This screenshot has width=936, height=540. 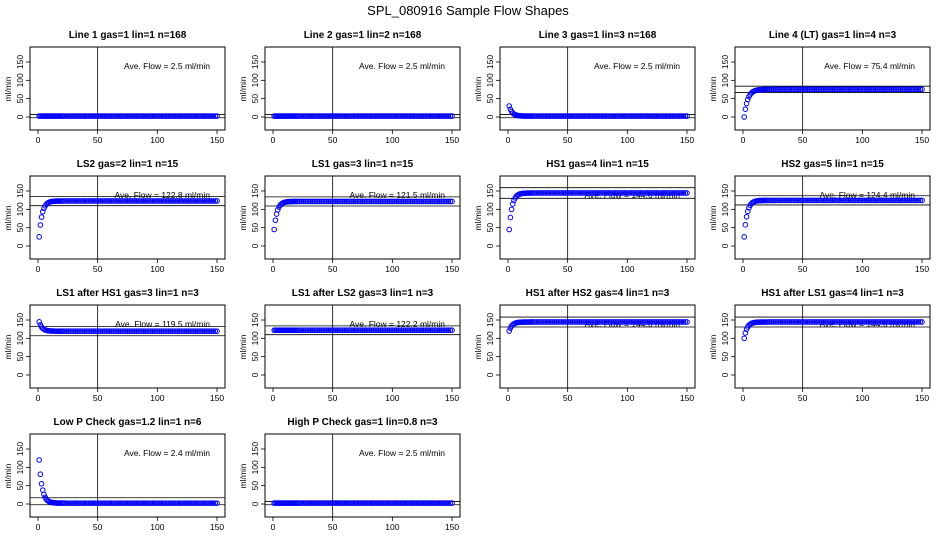 What do you see at coordinates (402, 453) in the screenshot?
I see `average-flow-annotation: Ave. Flow = 2.5 ml/min` at bounding box center [402, 453].